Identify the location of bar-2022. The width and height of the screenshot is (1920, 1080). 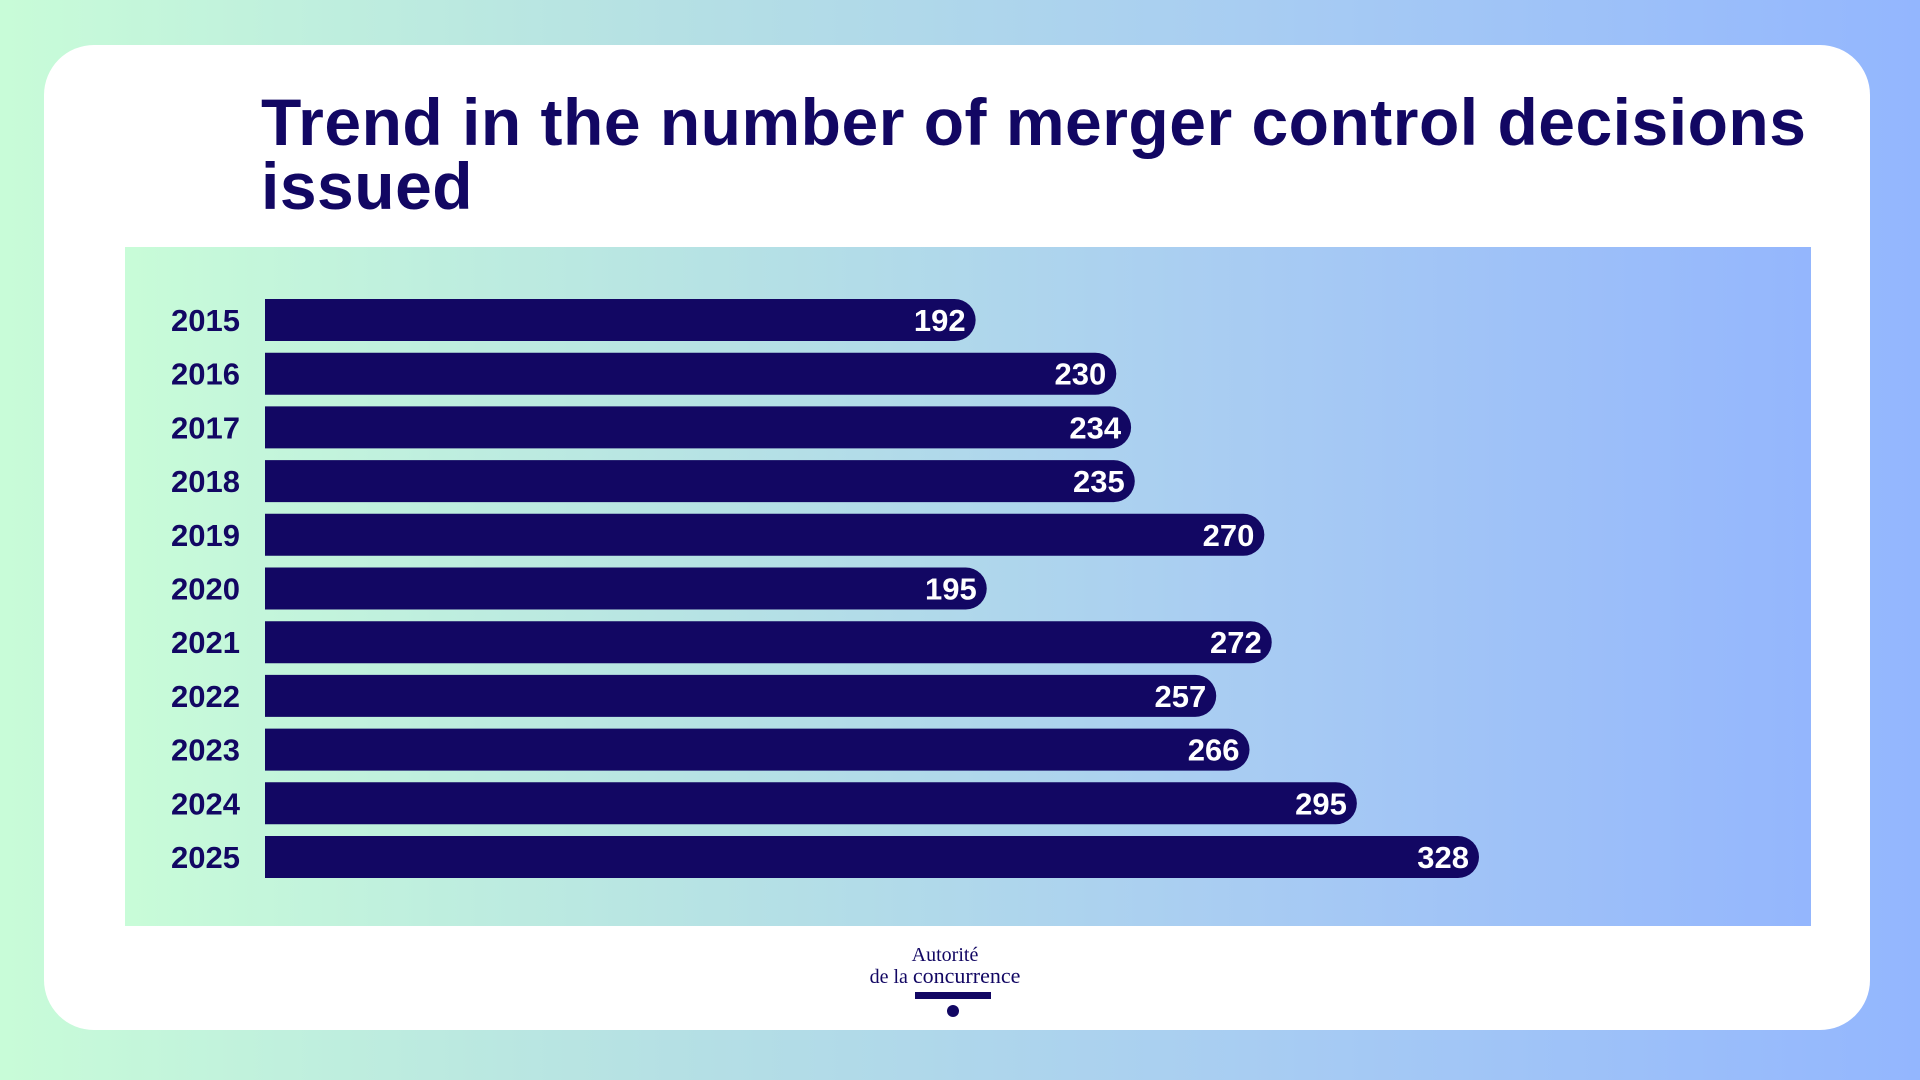
(741, 695).